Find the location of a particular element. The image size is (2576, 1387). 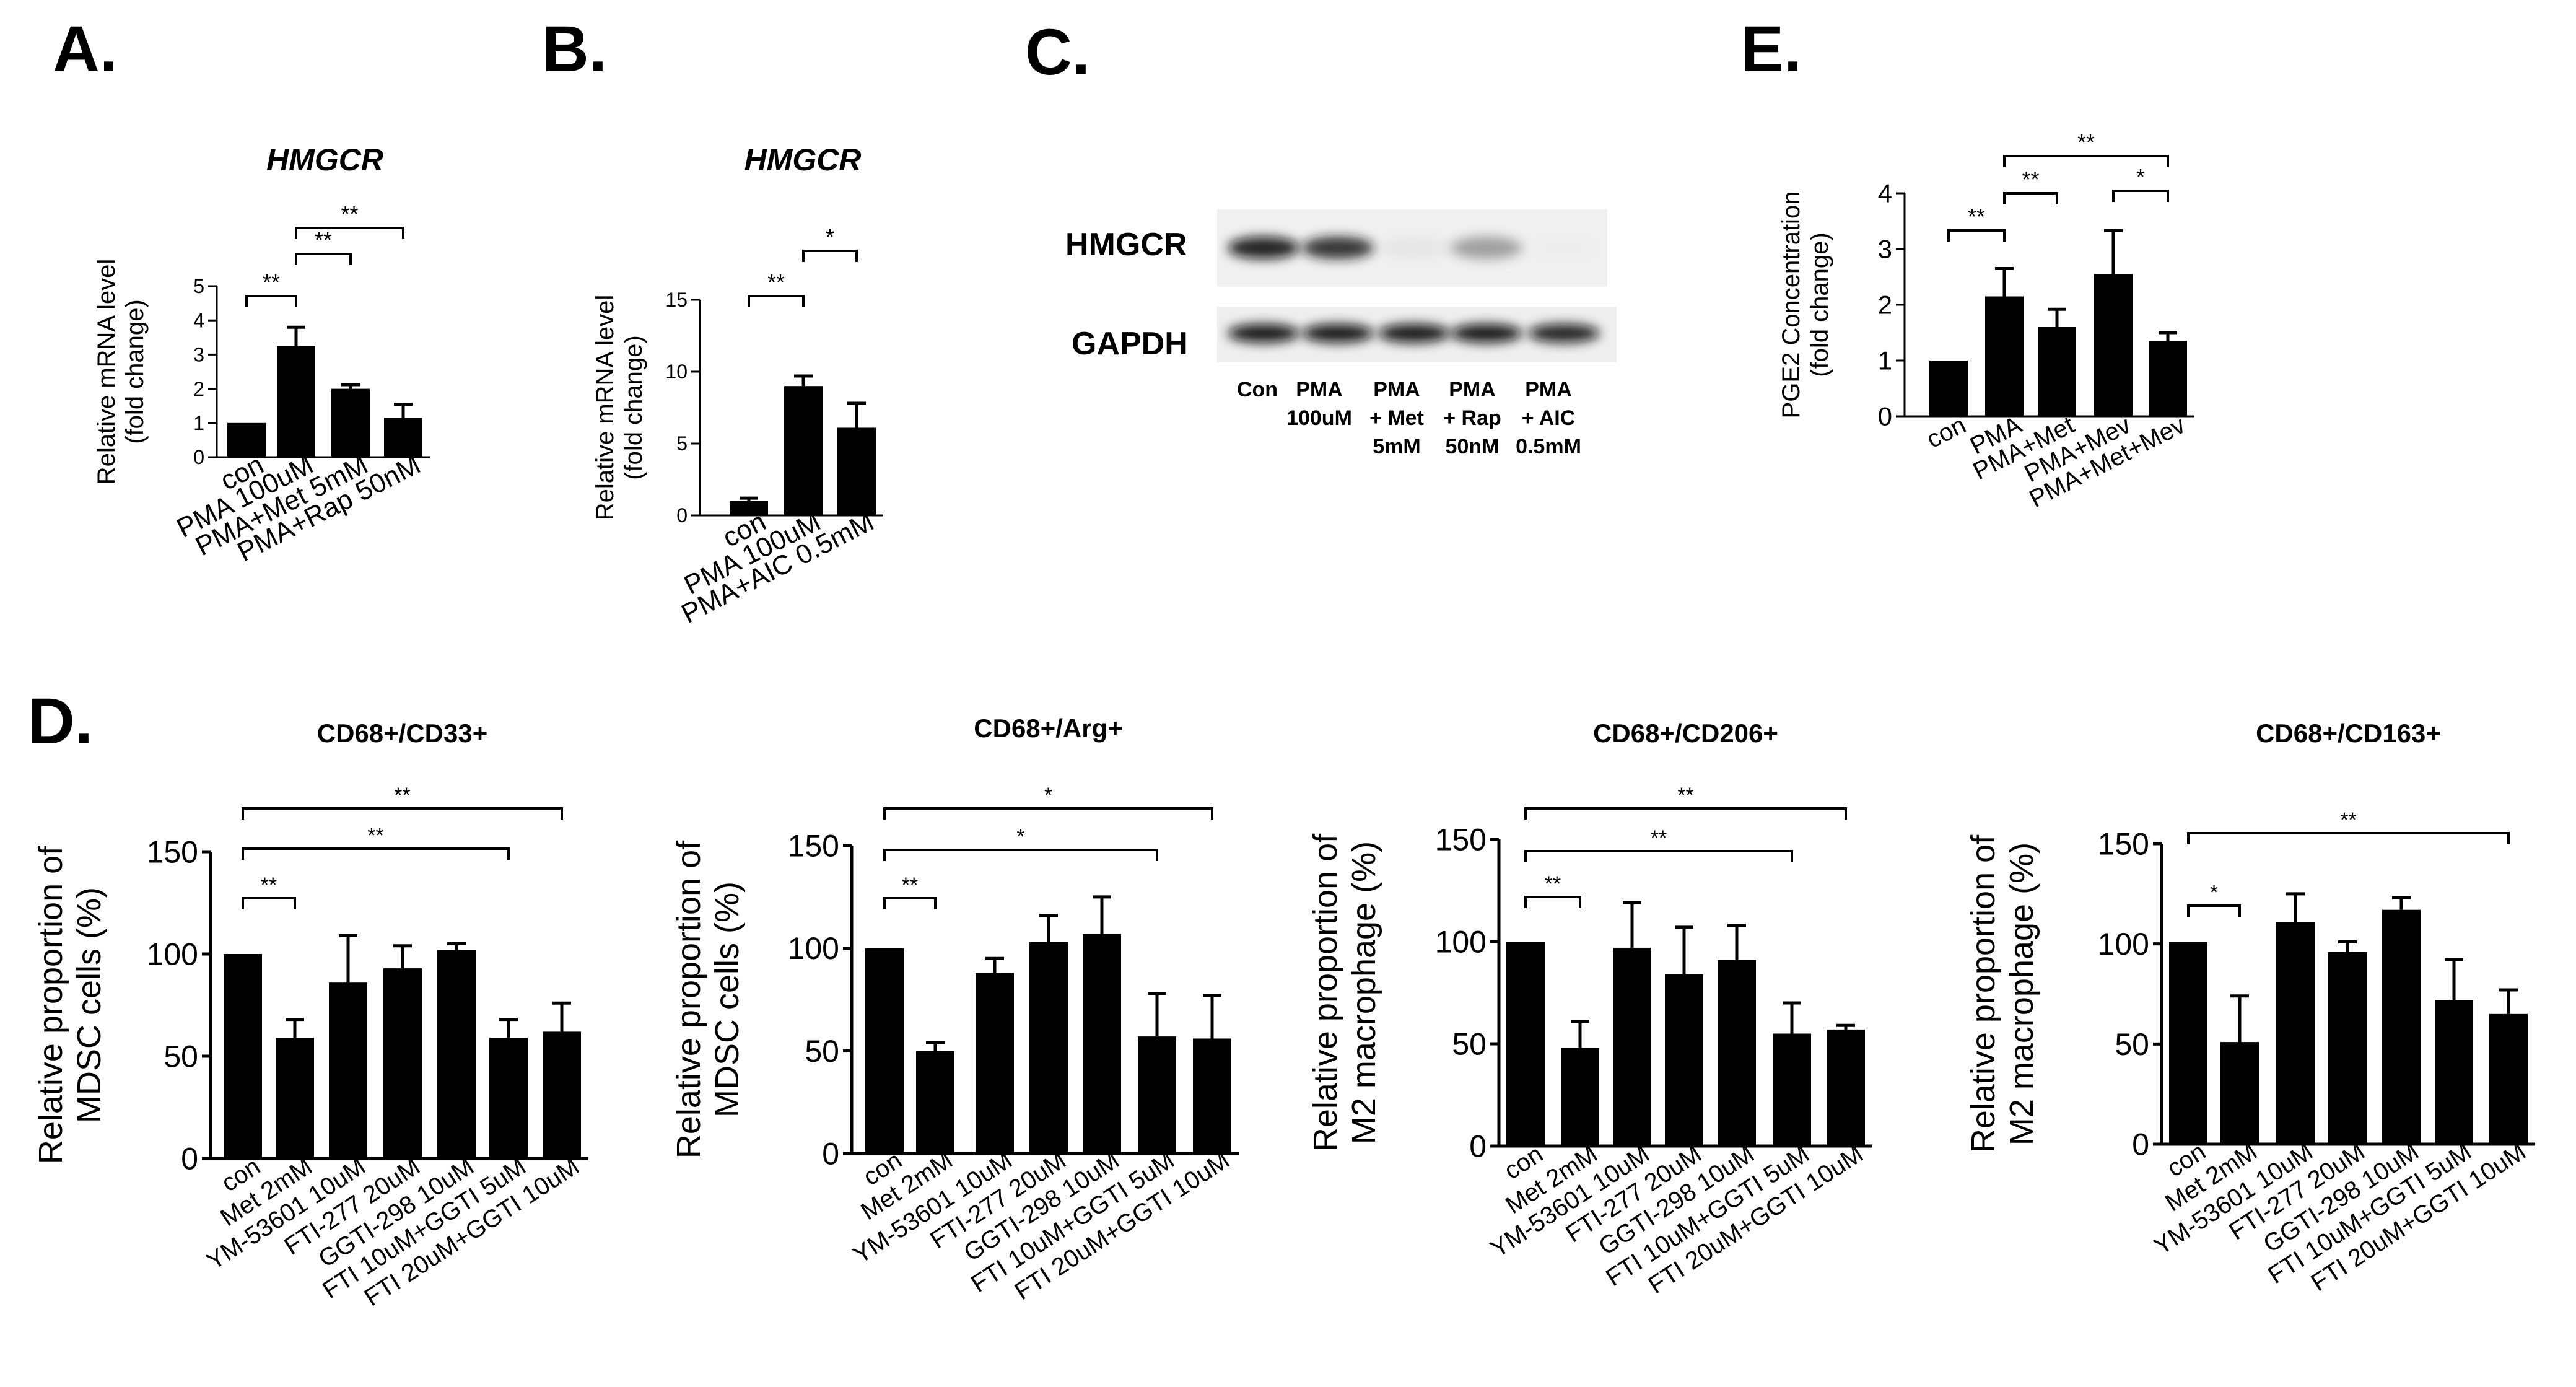

panel-letter-a: A. is located at coordinates (85, 49).